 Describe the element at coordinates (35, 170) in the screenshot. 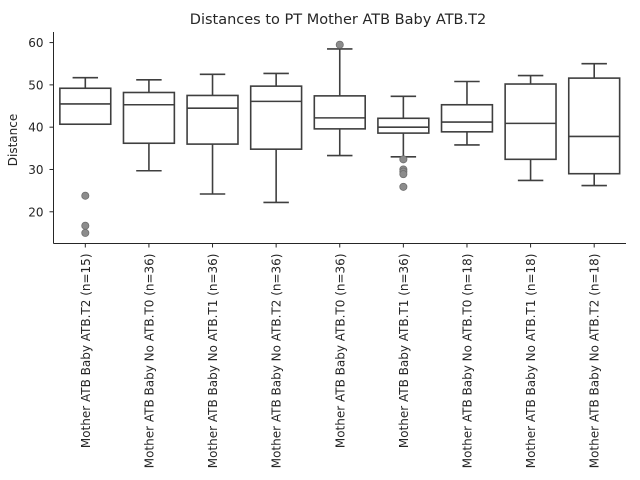

I see `y-tick-label: 30` at that location.